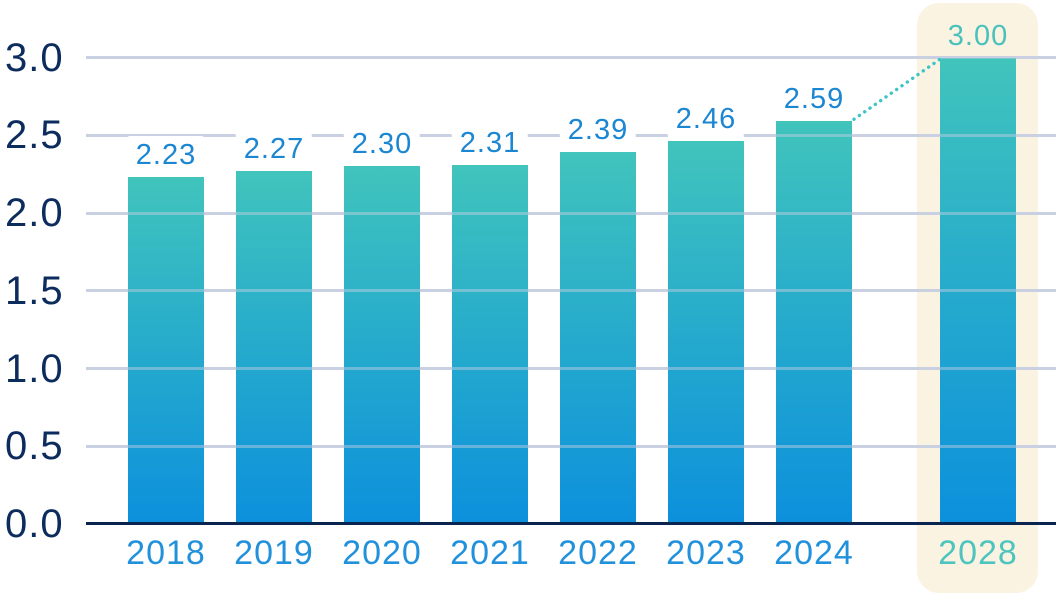 The image size is (1056, 598). I want to click on y-tick-1.5: 1.5, so click(34, 290).